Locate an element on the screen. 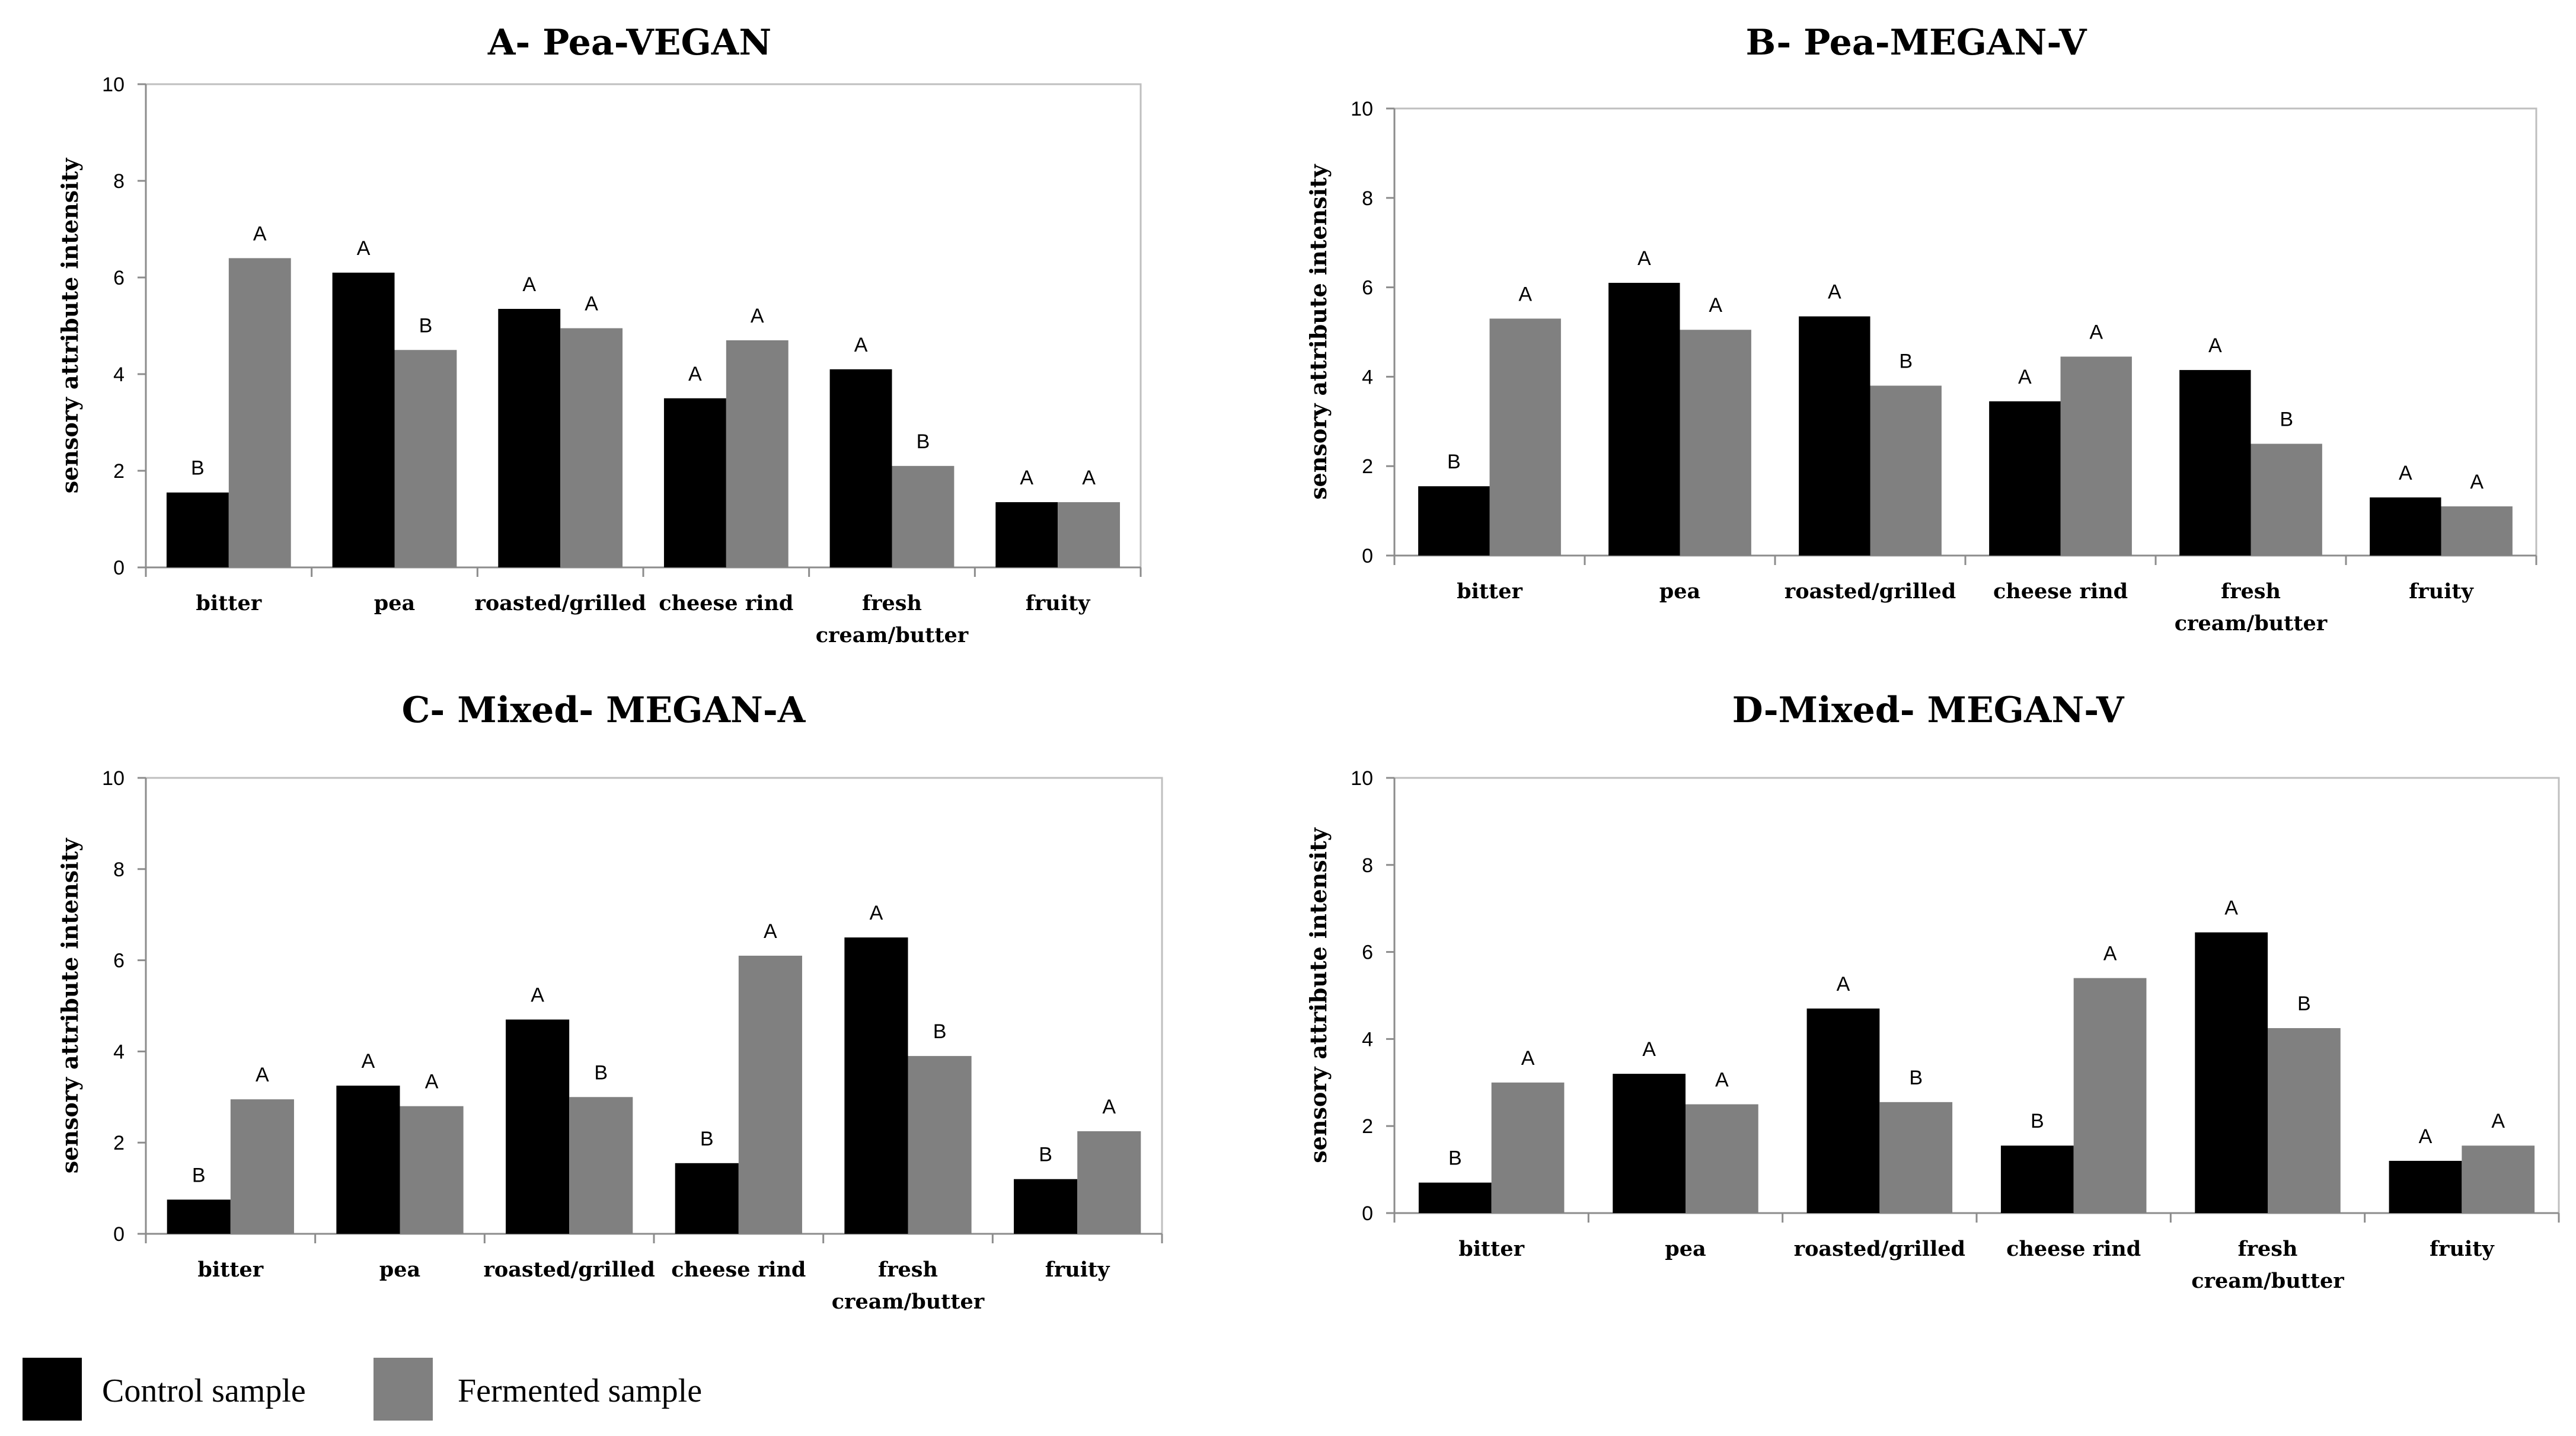 Image resolution: width=2576 pixels, height=1436 pixels. x-tick-label: fruity is located at coordinates (1058, 603).